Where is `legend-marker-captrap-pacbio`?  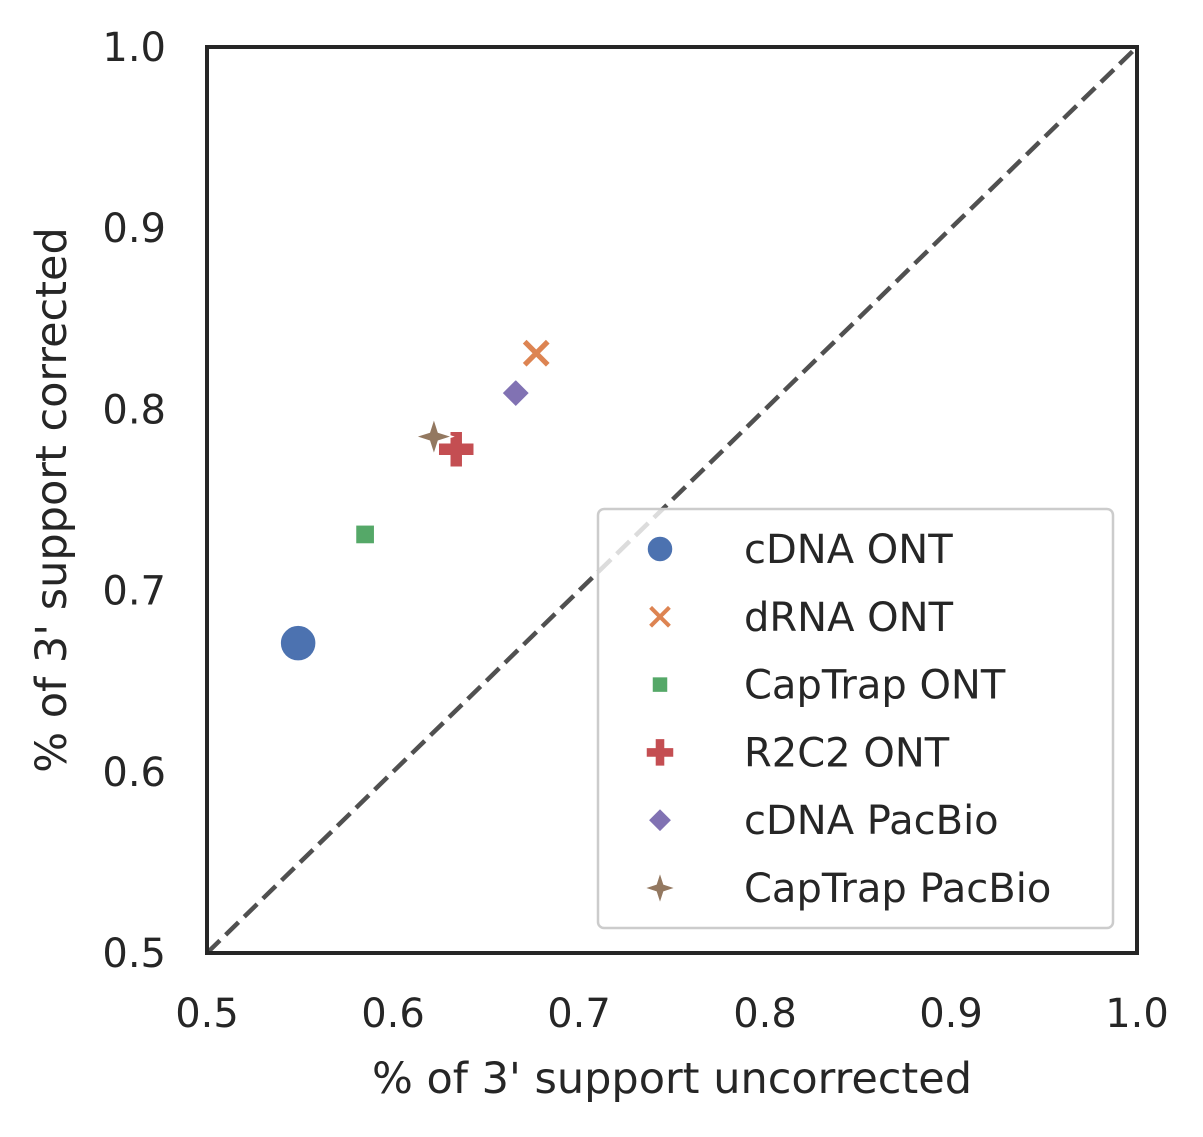 legend-marker-captrap-pacbio is located at coordinates (660, 888).